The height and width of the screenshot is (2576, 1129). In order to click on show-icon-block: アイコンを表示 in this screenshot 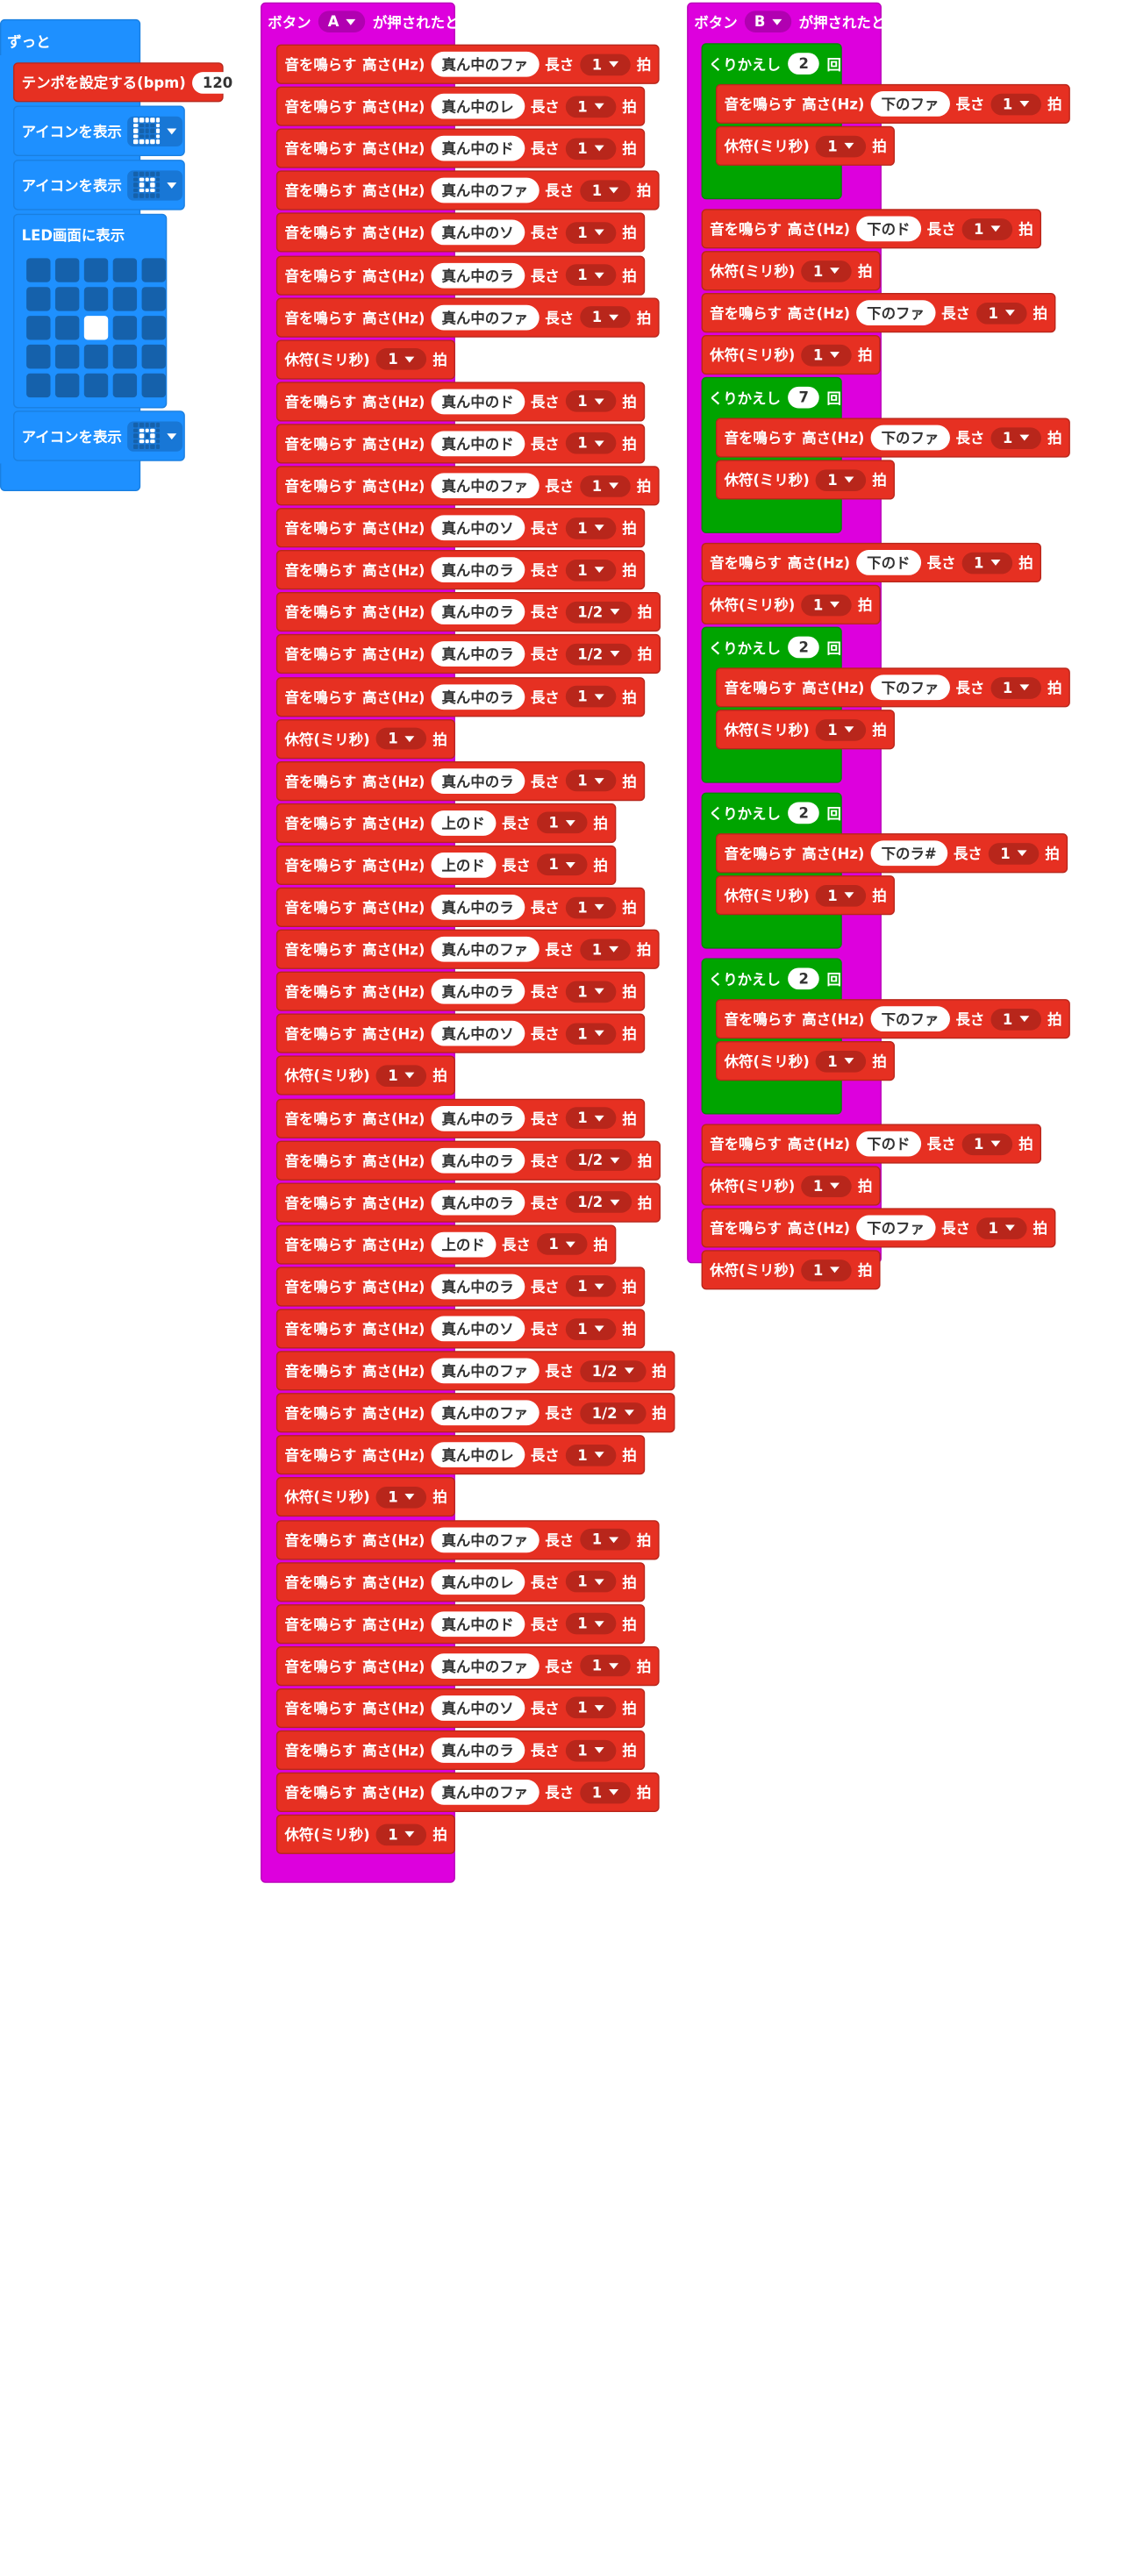, I will do `click(99, 436)`.